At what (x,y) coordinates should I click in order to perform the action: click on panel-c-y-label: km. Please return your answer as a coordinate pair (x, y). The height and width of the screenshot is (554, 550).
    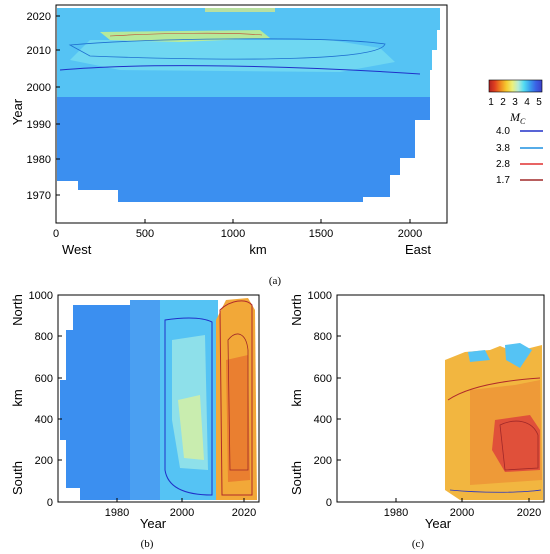
    Looking at the image, I should click on (296, 397).